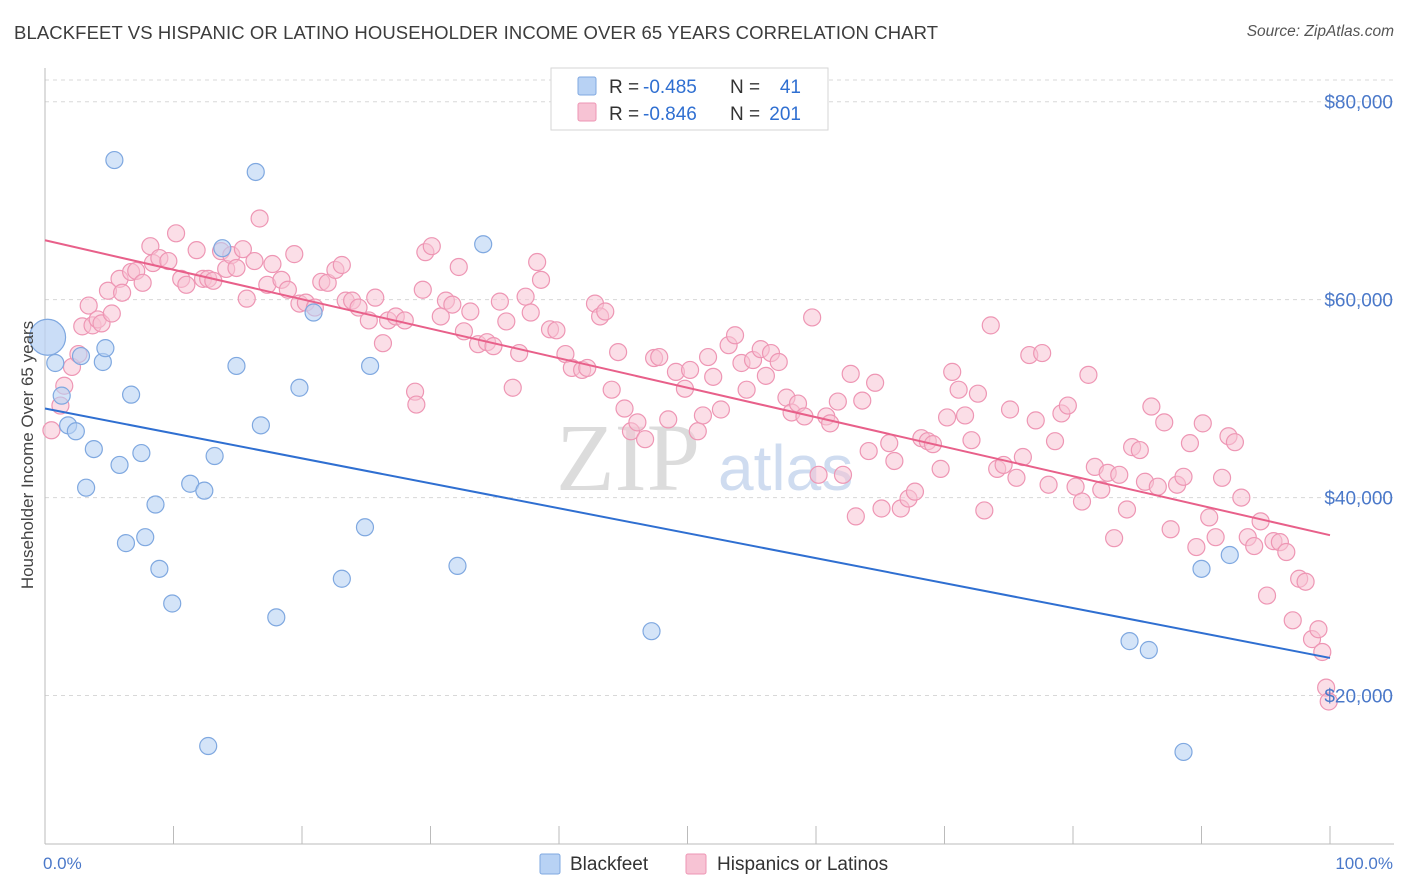 The height and width of the screenshot is (892, 1406). I want to click on legend-n-label-hispanics: N =, so click(745, 114).